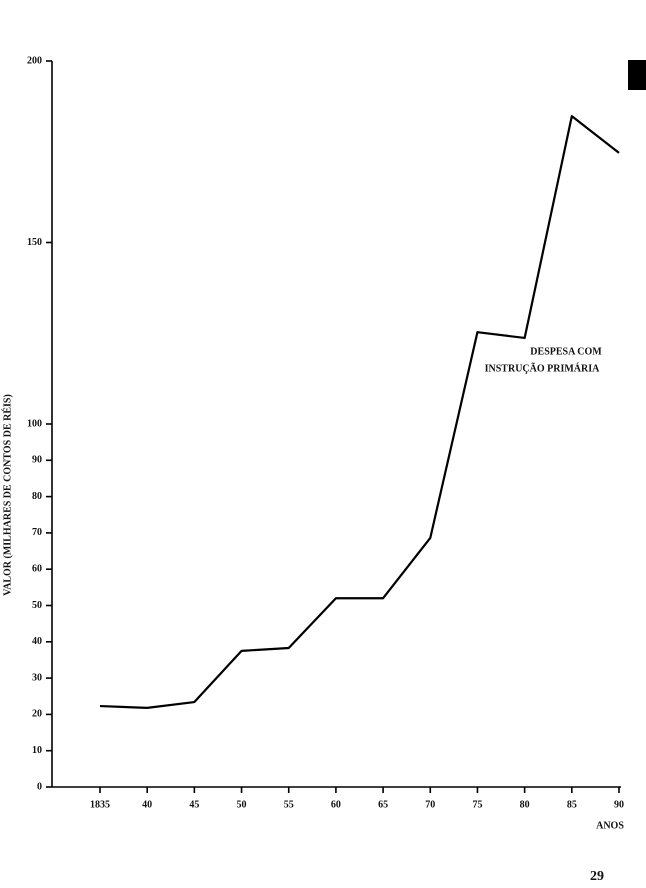 The image size is (646, 888). I want to click on y-tick-label: 80, so click(37, 496).